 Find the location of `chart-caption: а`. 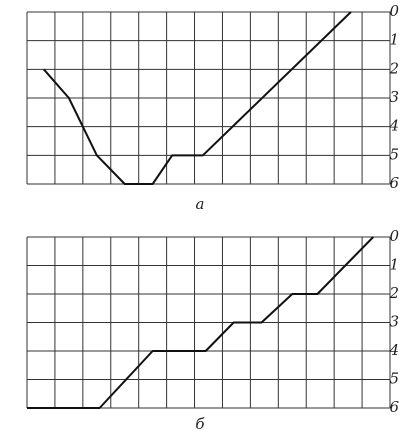

chart-caption: а is located at coordinates (200, 204).